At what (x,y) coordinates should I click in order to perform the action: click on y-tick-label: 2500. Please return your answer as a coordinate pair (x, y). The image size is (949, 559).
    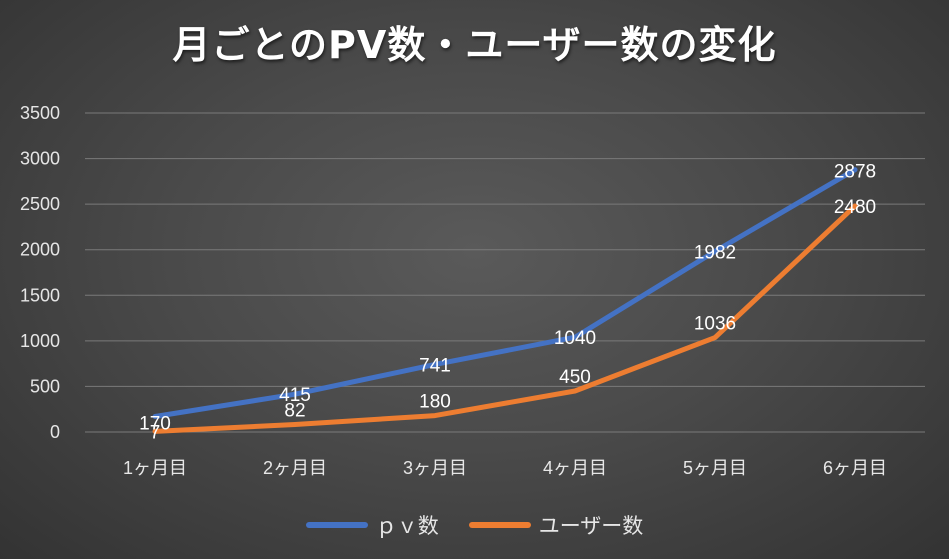
    Looking at the image, I should click on (40, 204).